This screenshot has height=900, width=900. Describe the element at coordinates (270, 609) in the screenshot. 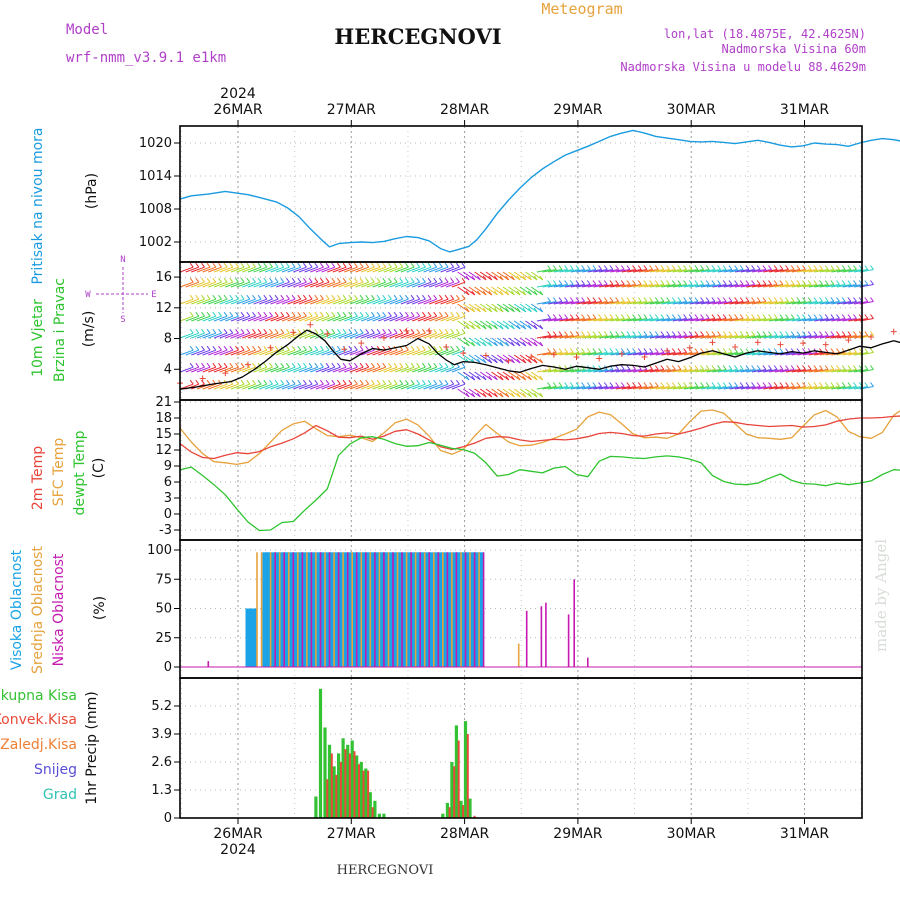

I see `mid-cloud-bar` at that location.